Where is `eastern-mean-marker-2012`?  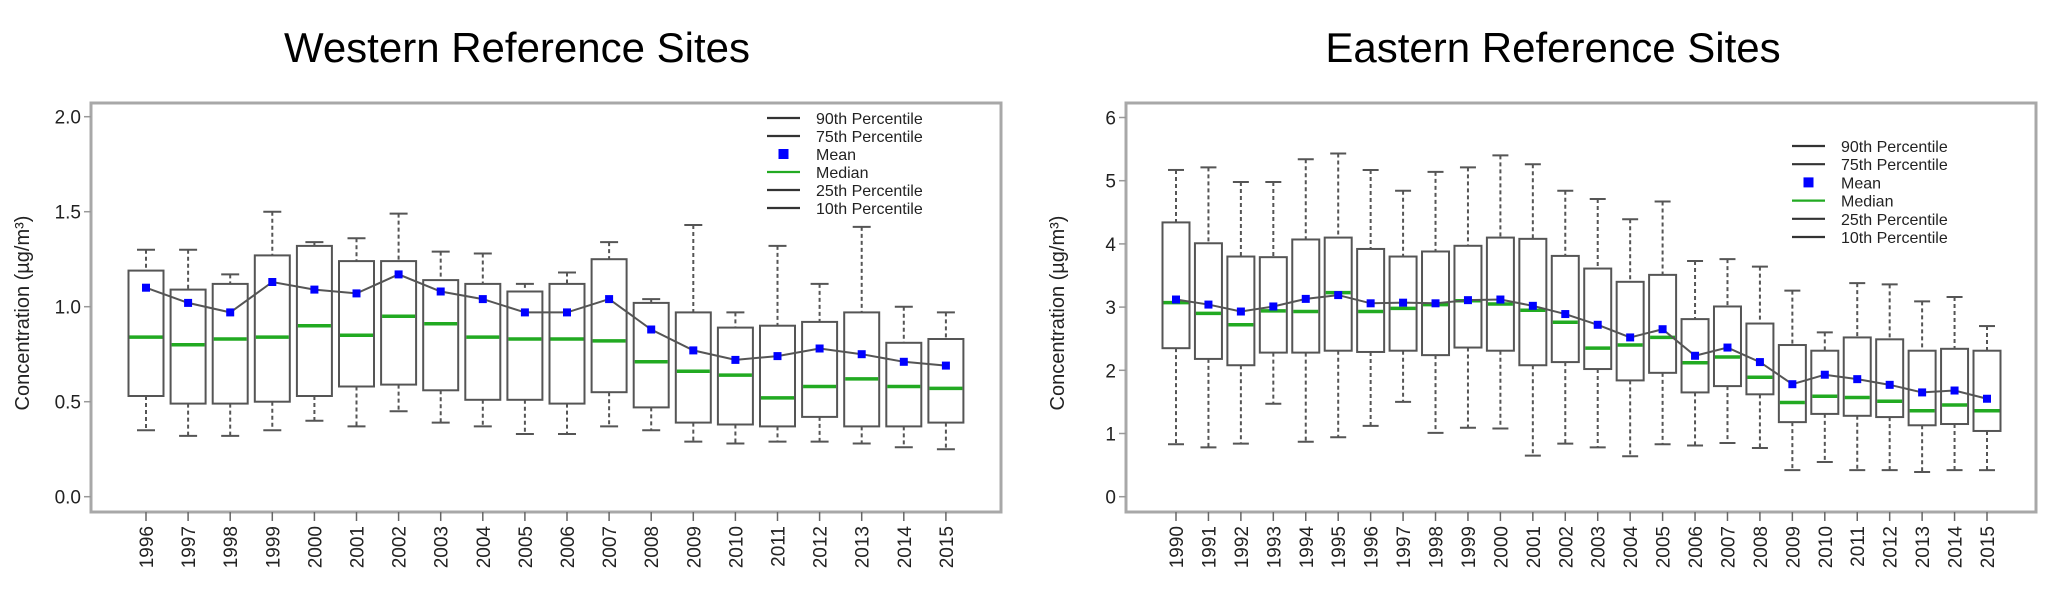
eastern-mean-marker-2012 is located at coordinates (1889, 384).